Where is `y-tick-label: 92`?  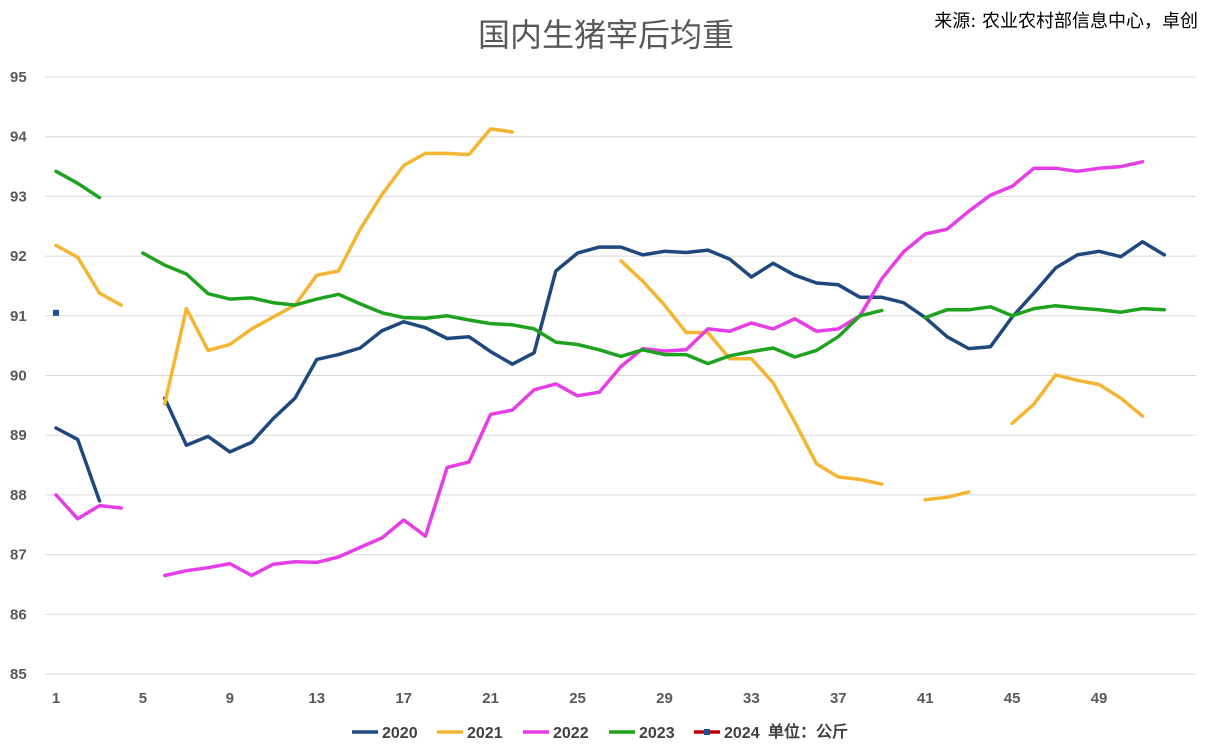 y-tick-label: 92 is located at coordinates (18, 256).